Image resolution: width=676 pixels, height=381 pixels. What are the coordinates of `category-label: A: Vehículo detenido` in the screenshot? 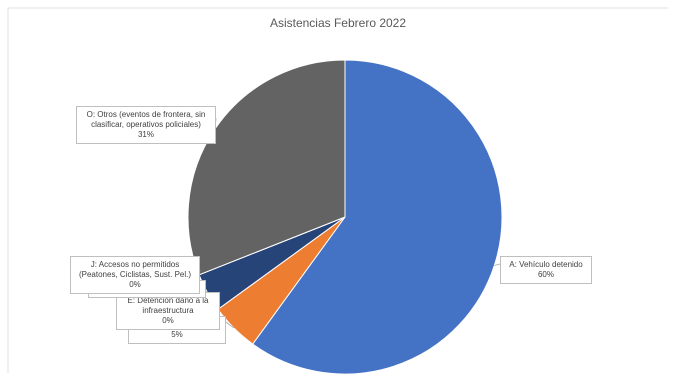 It's located at (546, 264).